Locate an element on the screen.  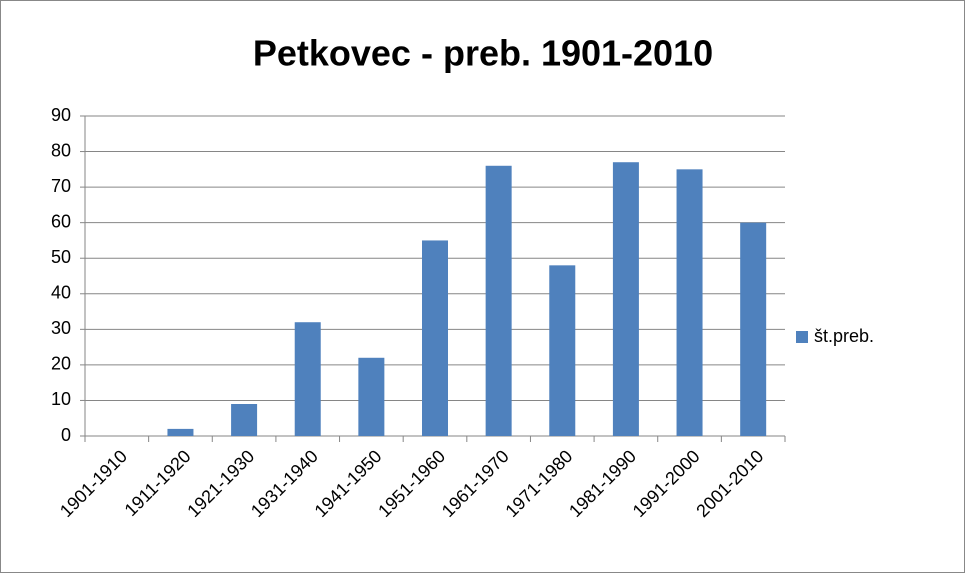
y-tick-label: 30 is located at coordinates (61, 328).